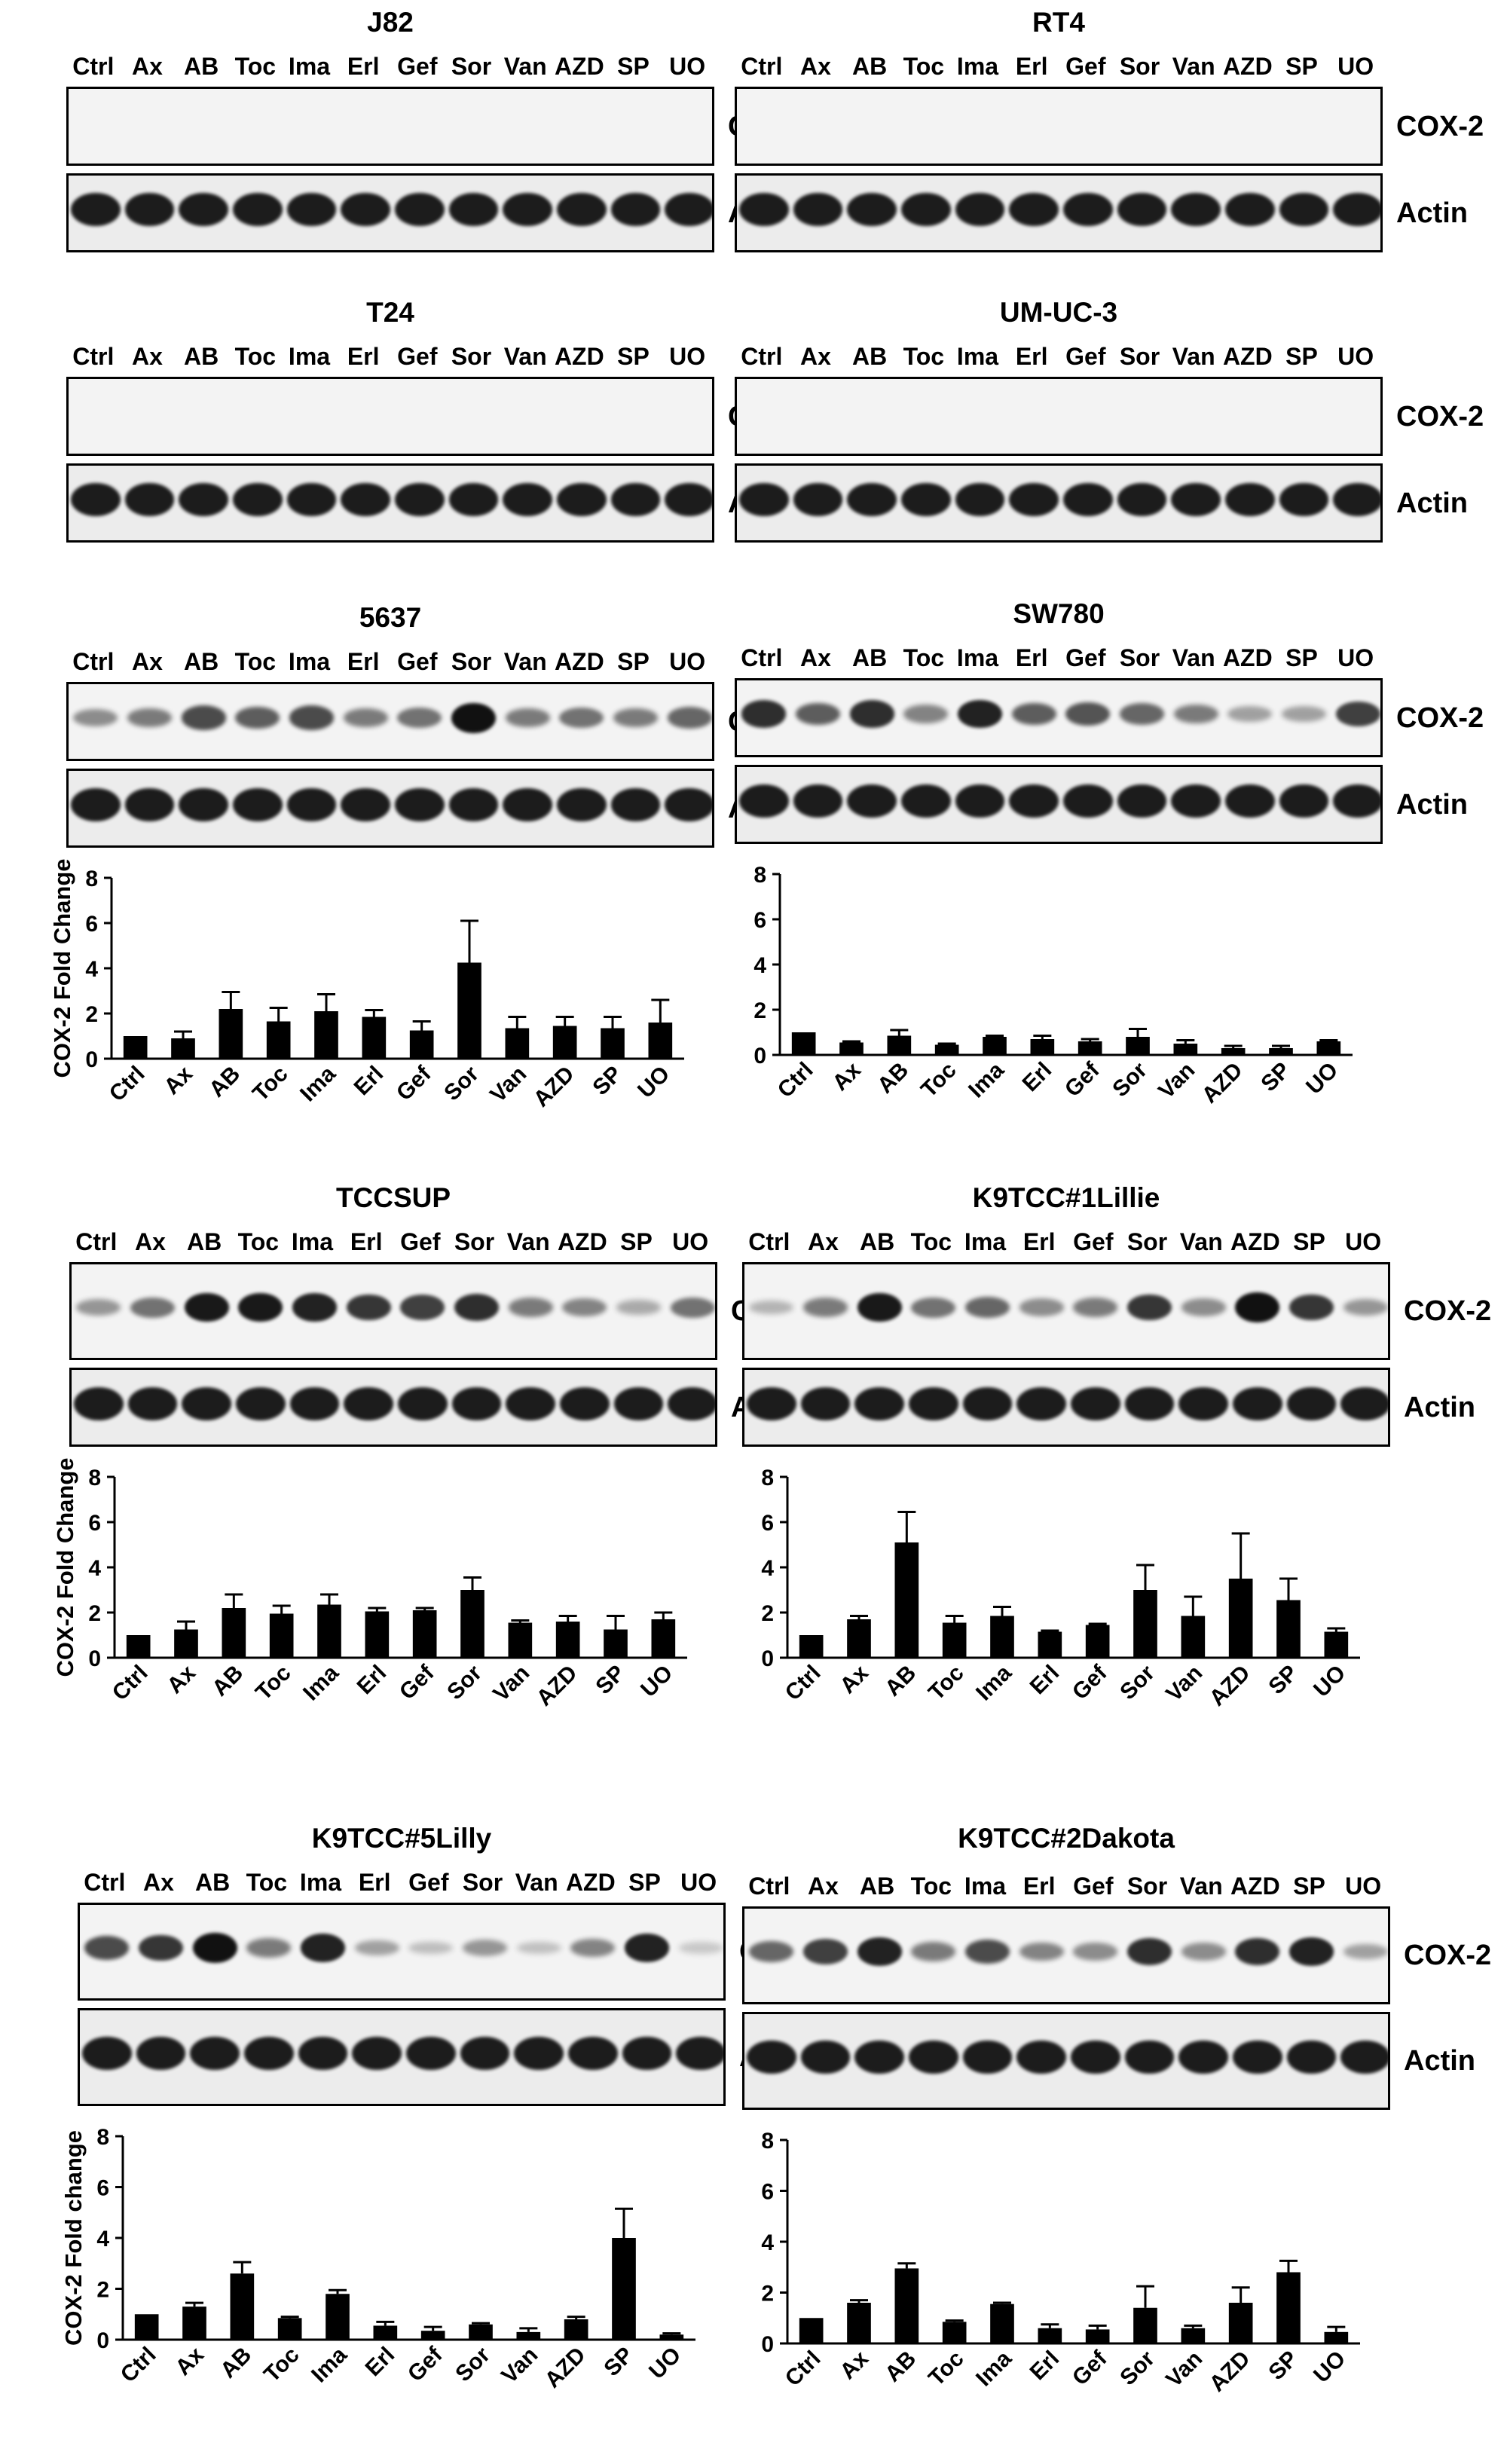 Image resolution: width=1507 pixels, height=2464 pixels. What do you see at coordinates (767, 1658) in the screenshot?
I see `y-tick-label: 0` at bounding box center [767, 1658].